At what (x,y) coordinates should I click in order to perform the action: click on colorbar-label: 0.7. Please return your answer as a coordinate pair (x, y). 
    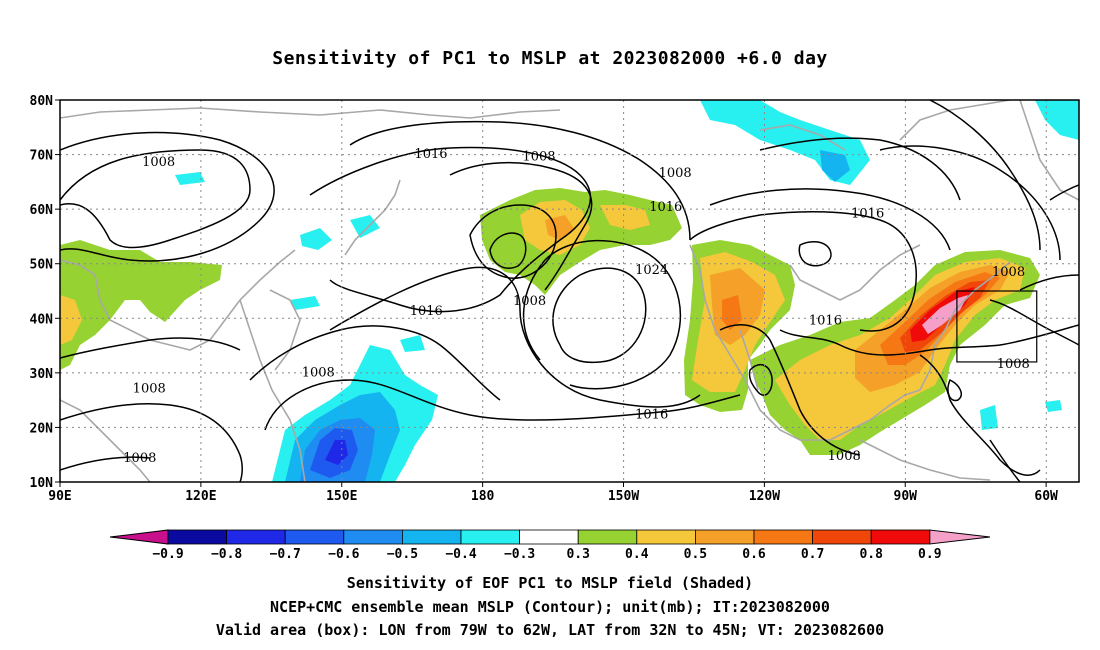
    Looking at the image, I should click on (812, 554).